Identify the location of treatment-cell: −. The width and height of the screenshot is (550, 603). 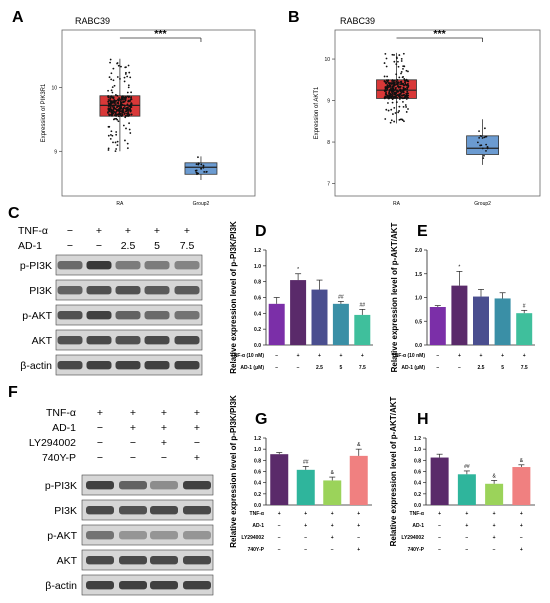
(70, 231).